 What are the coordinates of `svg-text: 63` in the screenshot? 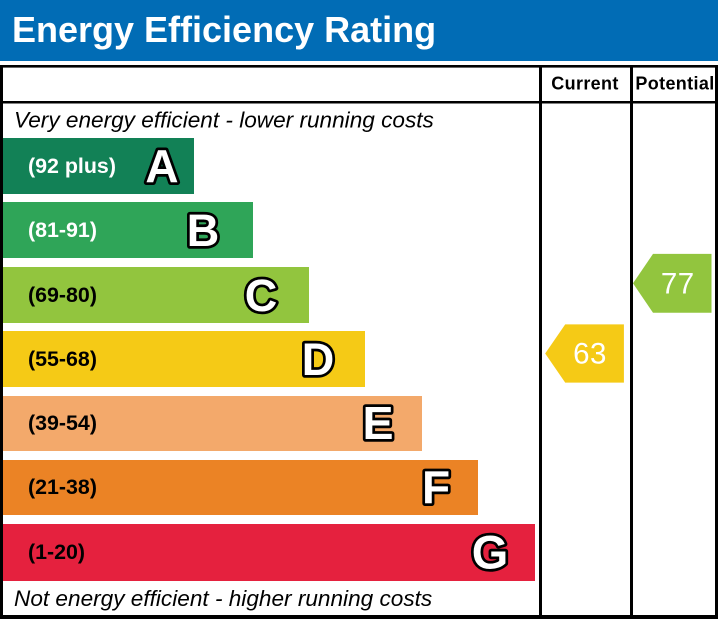 It's located at (590, 354).